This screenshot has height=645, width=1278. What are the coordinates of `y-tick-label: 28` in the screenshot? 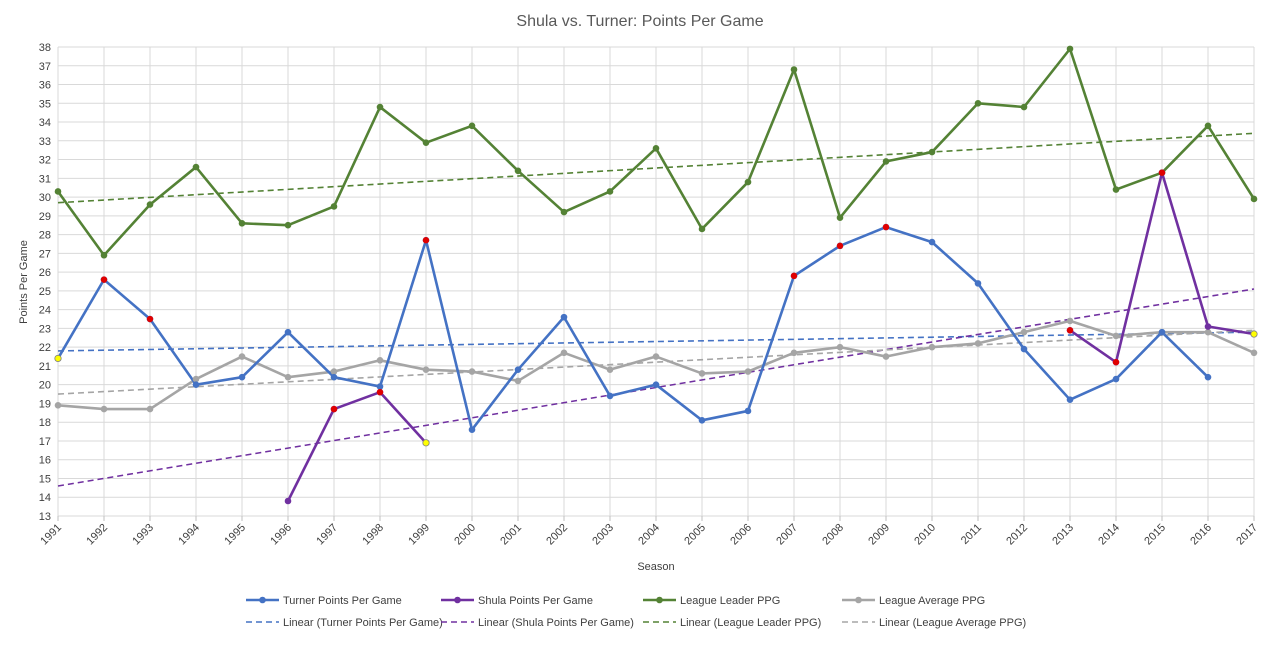 It's located at (45, 236).